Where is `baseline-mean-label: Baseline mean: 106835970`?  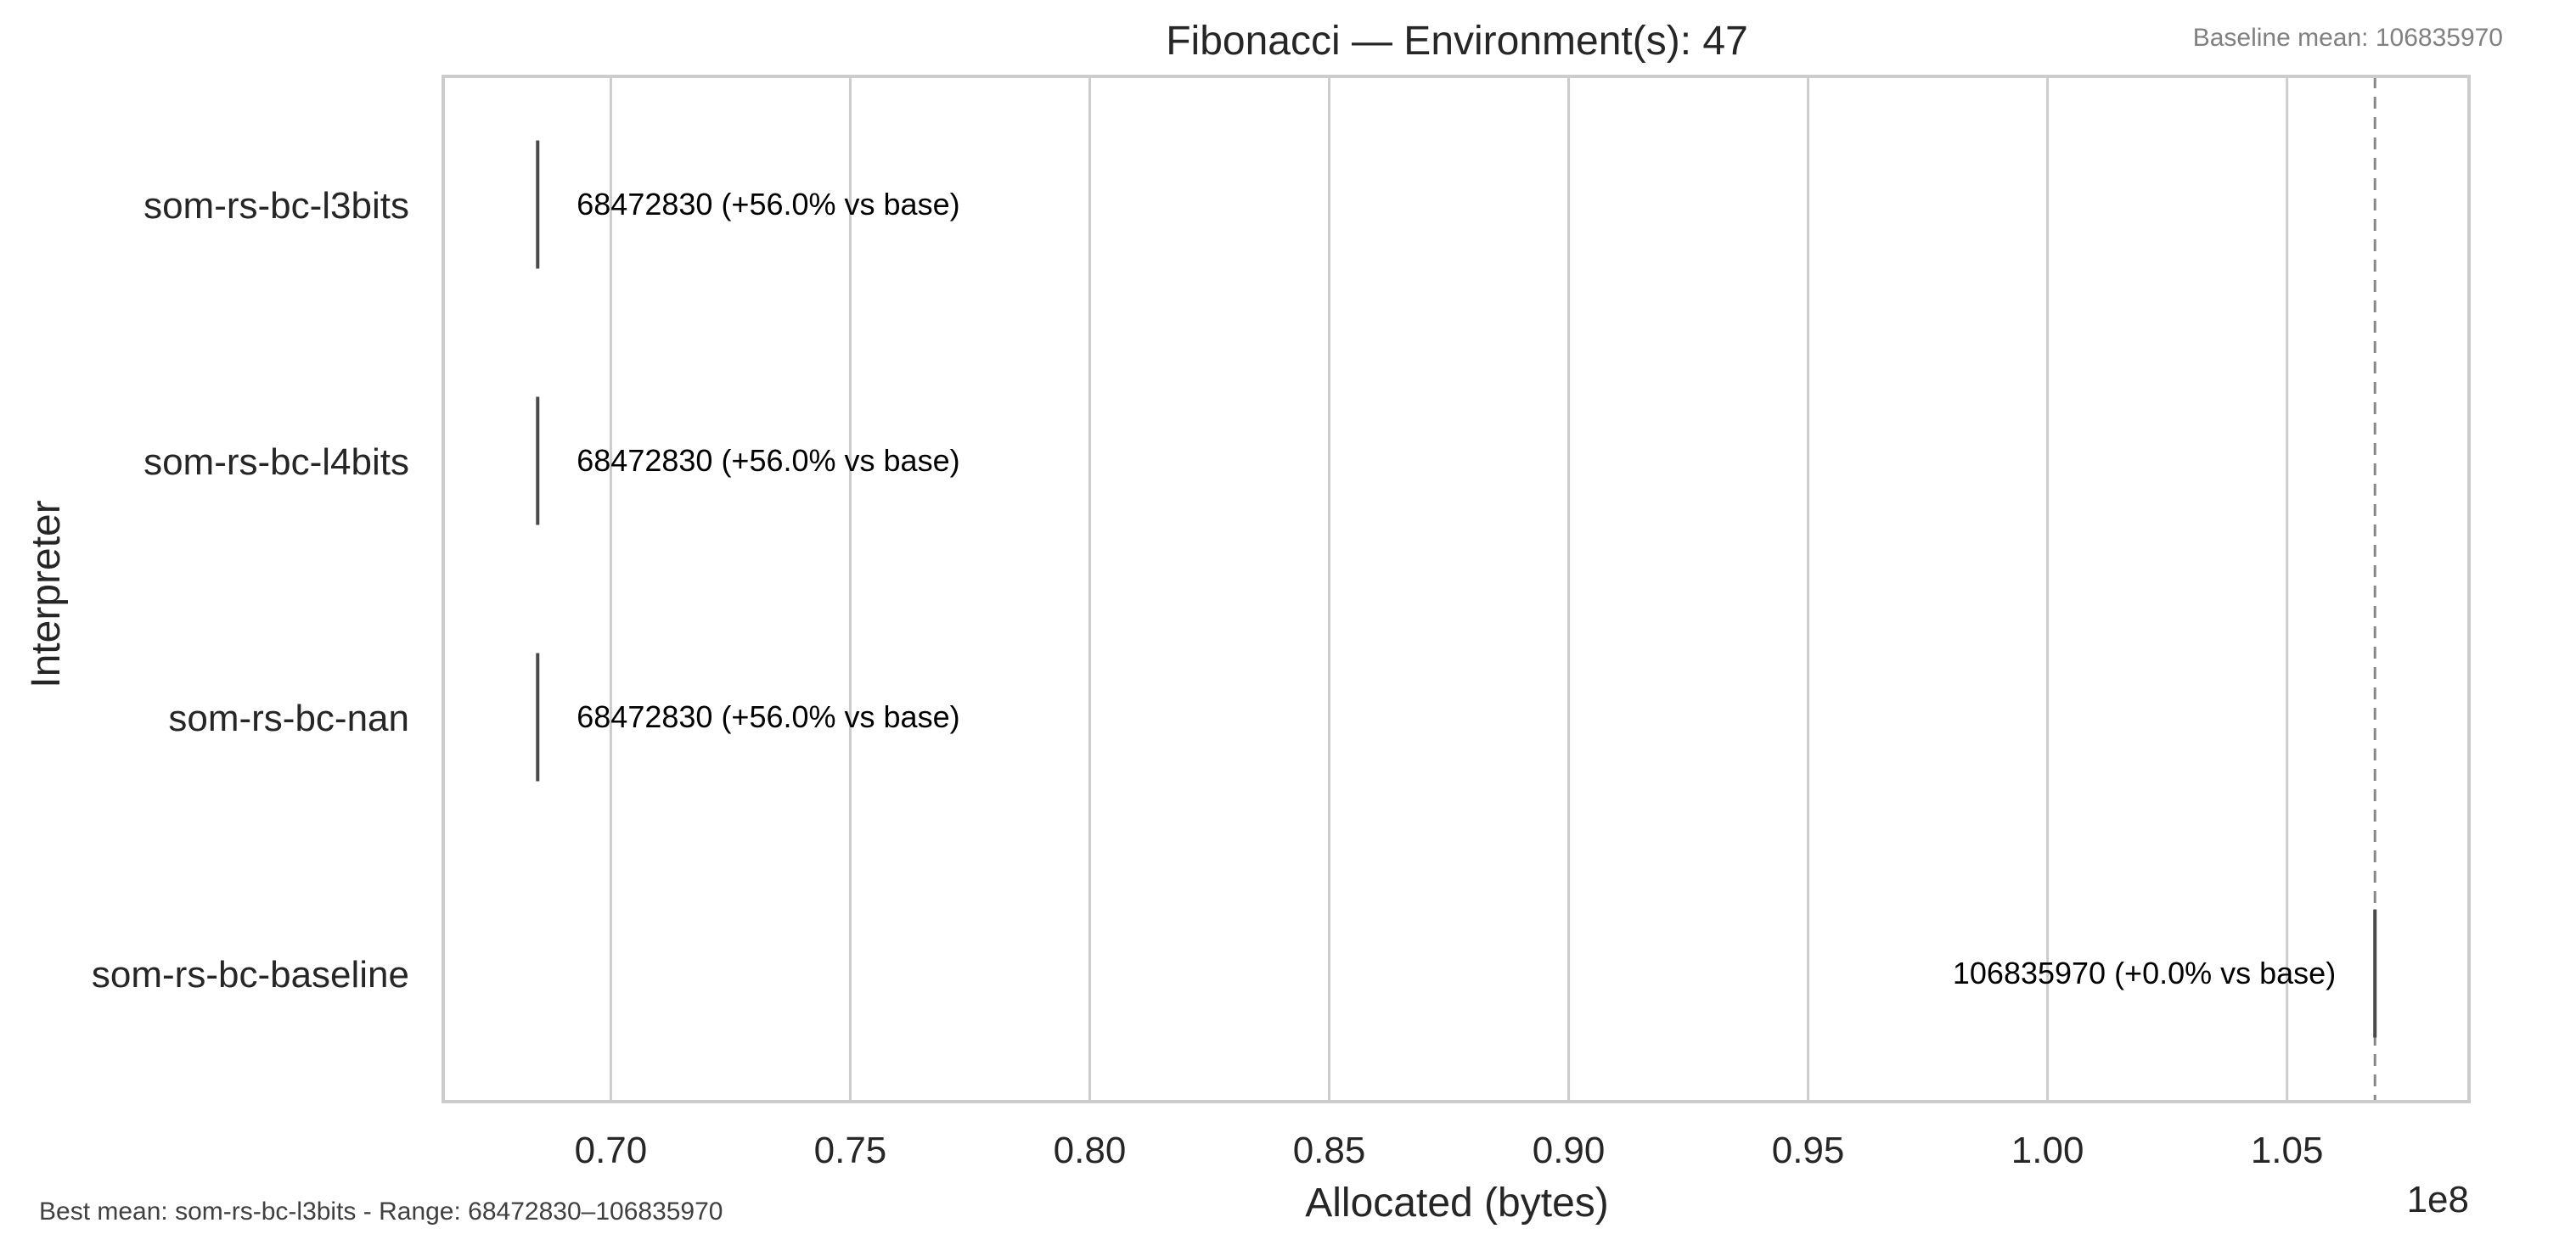
baseline-mean-label: Baseline mean: 106835970 is located at coordinates (2348, 38).